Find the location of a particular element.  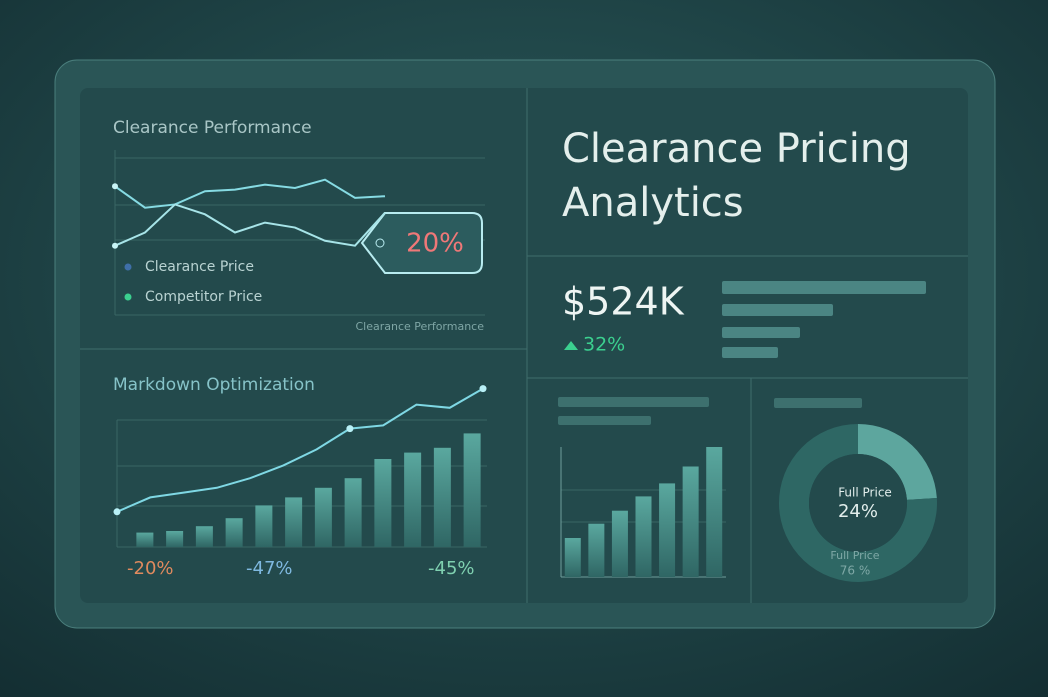

tag-annotation: 20% is located at coordinates (435, 244).